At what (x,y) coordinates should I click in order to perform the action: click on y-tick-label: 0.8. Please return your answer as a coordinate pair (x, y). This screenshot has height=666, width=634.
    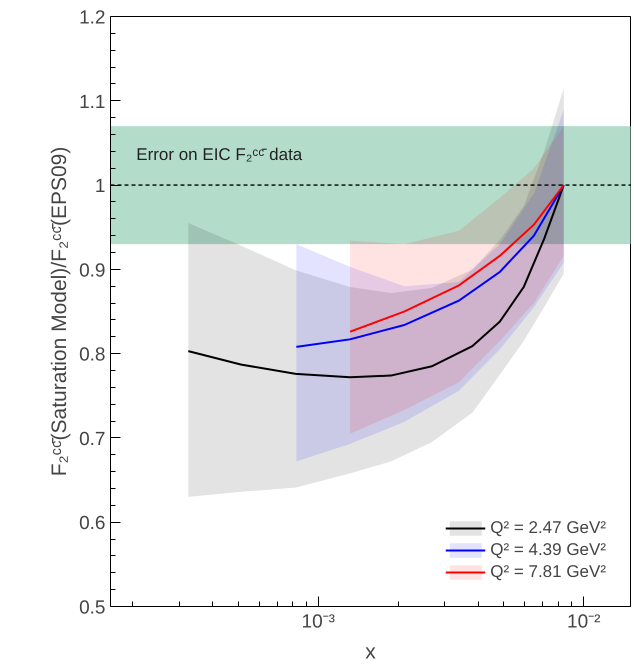
    Looking at the image, I should click on (92, 355).